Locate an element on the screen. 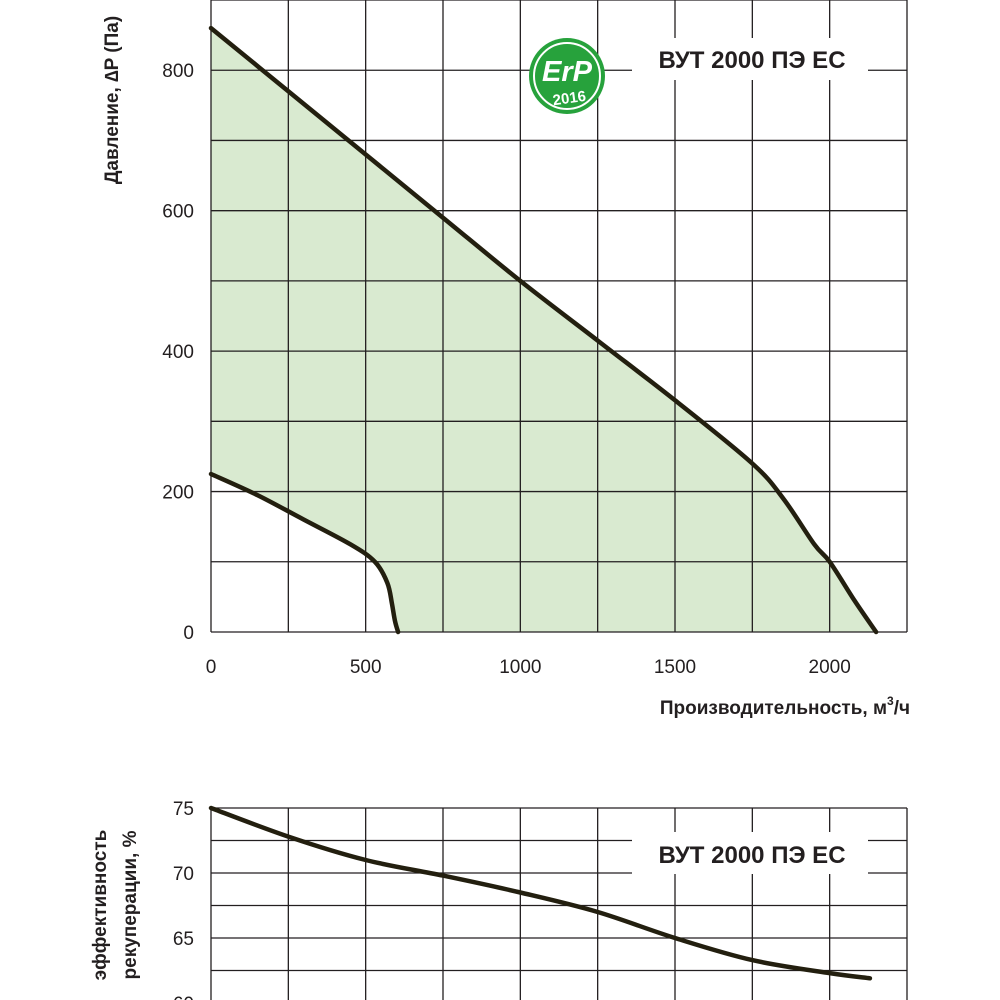 The width and height of the screenshot is (1000, 1000). erp-badge-ring is located at coordinates (567, 76).